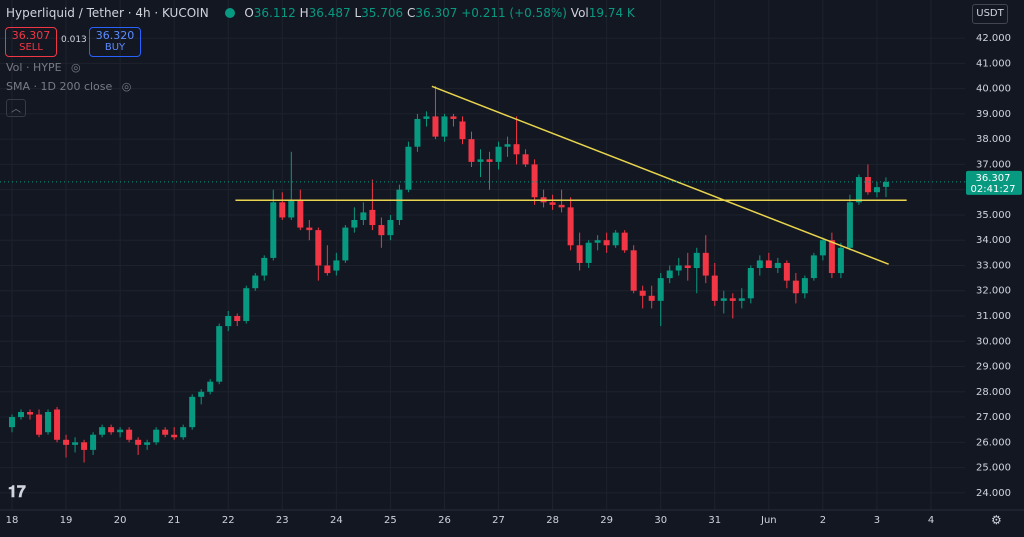 The width and height of the screenshot is (1024, 537). I want to click on indicator-name: SMA · 1D 200 close, so click(59, 86).